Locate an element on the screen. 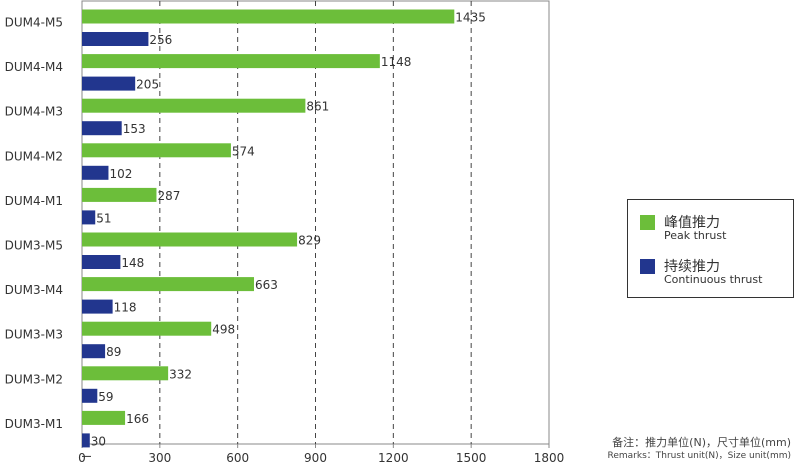  legend-label-continuous-cn: 持续推力 is located at coordinates (692, 267).